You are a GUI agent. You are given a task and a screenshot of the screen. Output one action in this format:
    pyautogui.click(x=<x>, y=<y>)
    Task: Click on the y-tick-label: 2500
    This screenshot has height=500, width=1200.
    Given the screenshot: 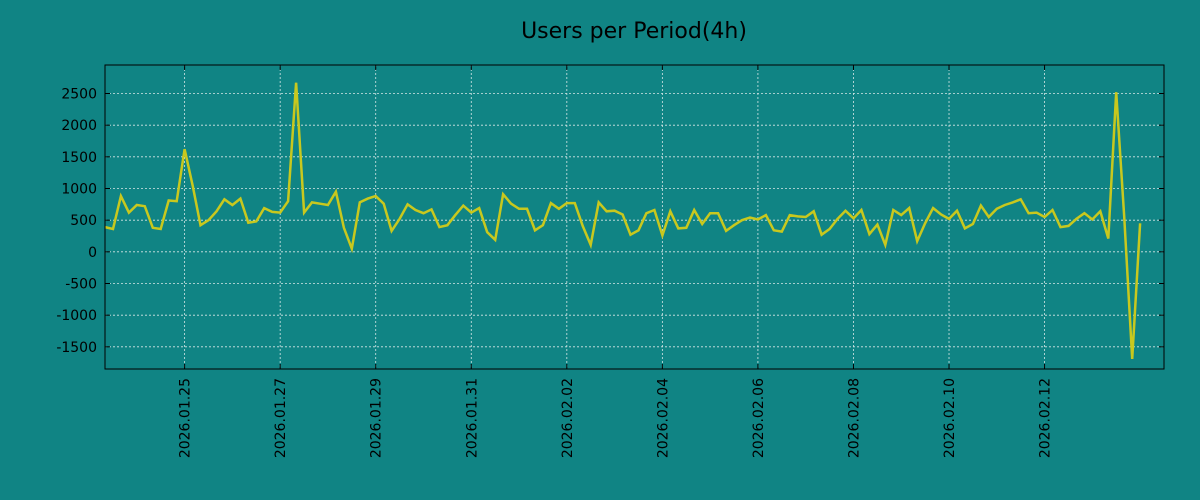 What is the action you would take?
    pyautogui.click(x=79, y=95)
    